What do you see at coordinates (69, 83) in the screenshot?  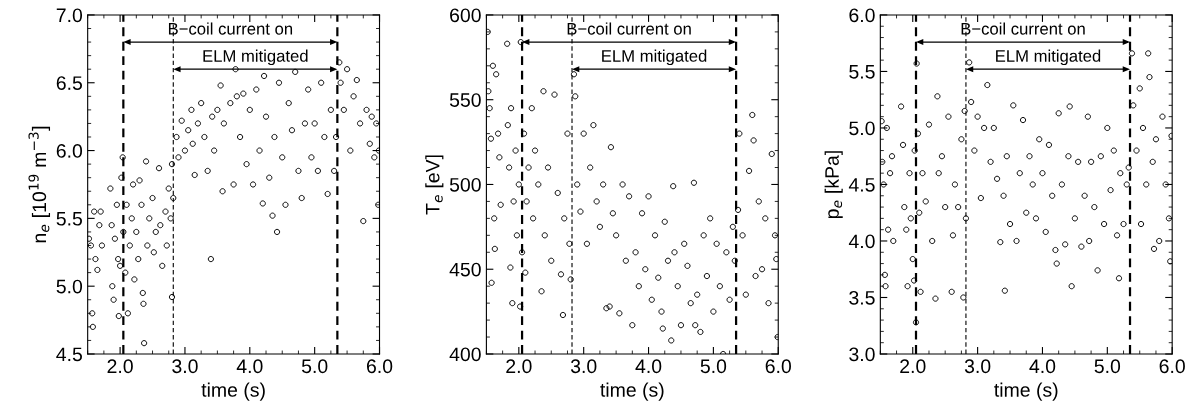 I see `y-tick-label: 6.5` at bounding box center [69, 83].